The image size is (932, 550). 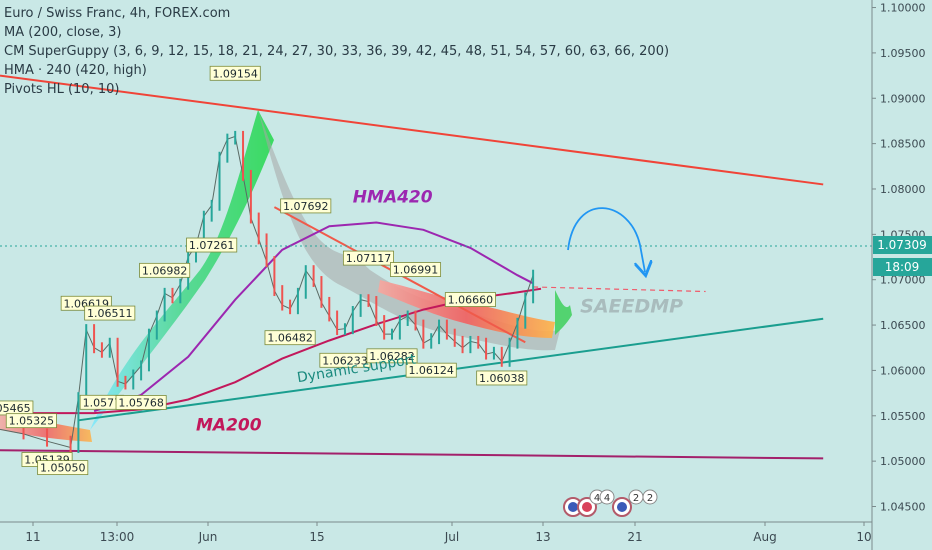 What do you see at coordinates (631, 306) in the screenshot?
I see `chart-annotation: SAEEDMP` at bounding box center [631, 306].